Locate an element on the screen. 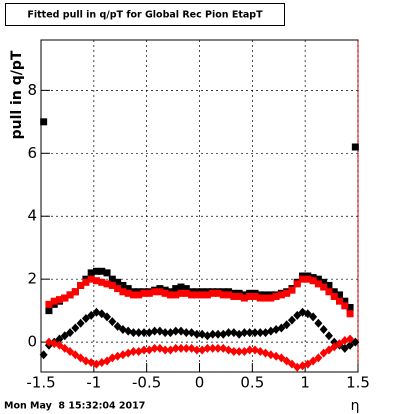 The width and height of the screenshot is (400, 414). y-tick-label: 2 is located at coordinates (32, 279).